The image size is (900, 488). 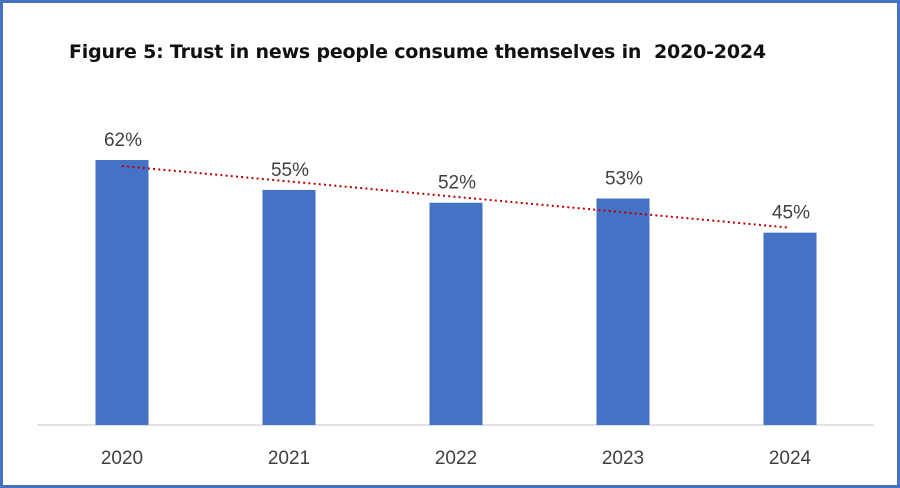 What do you see at coordinates (289, 458) in the screenshot?
I see `x-tick-2021: 2021` at bounding box center [289, 458].